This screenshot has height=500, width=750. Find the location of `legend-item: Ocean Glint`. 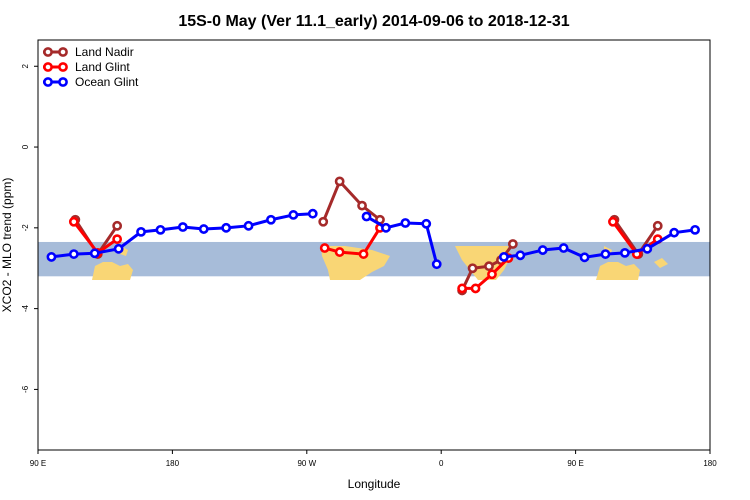

legend-item: Ocean Glint is located at coordinates (91, 82).